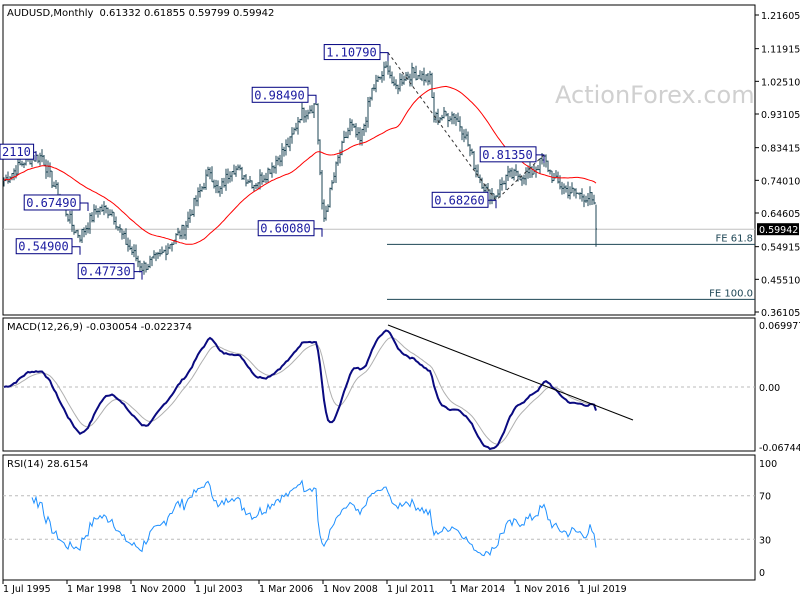 Image resolution: width=800 pixels, height=600 pixels. What do you see at coordinates (734, 238) in the screenshot?
I see `fib-level-label: FE 61.8` at bounding box center [734, 238].